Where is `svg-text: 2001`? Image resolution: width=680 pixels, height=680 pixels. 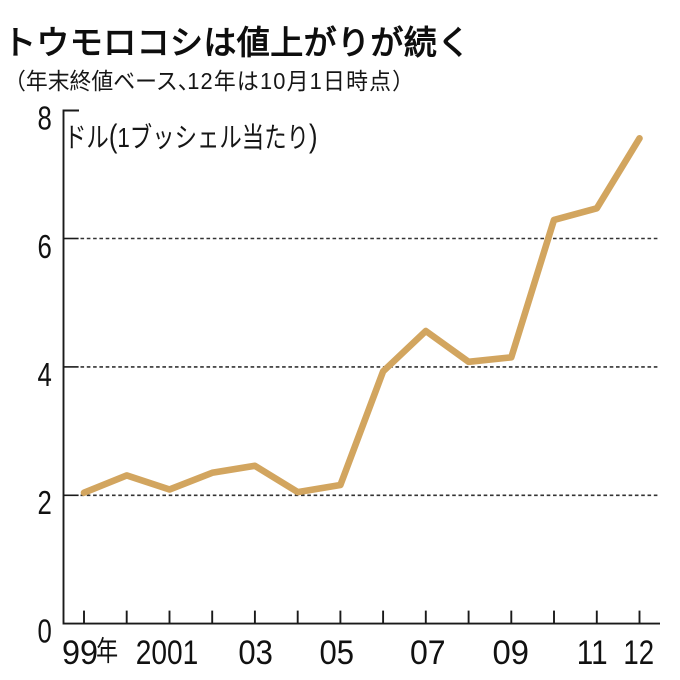
svg-text: 2001 is located at coordinates (167, 652).